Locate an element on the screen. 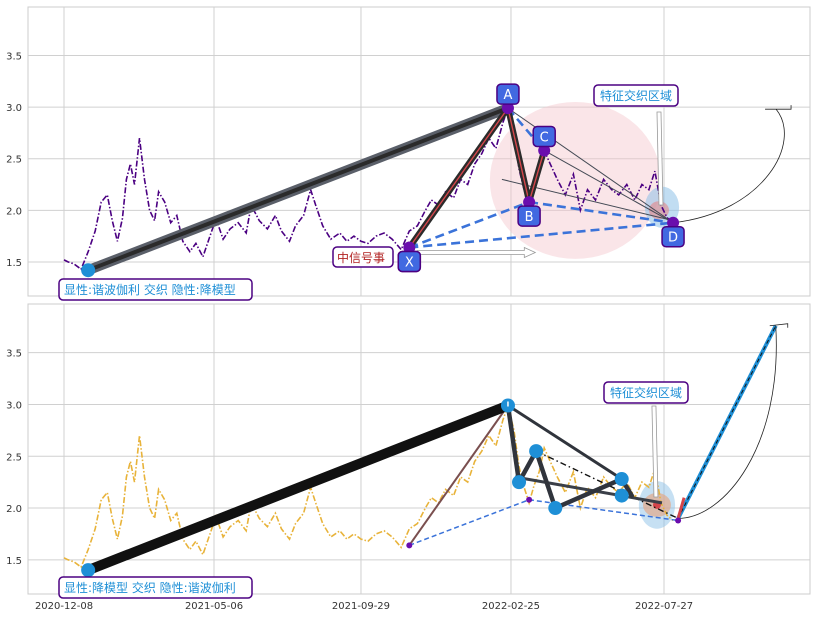 Image resolution: width=816 pixels, height=621 pixels. pattern-label-c: C is located at coordinates (544, 137).